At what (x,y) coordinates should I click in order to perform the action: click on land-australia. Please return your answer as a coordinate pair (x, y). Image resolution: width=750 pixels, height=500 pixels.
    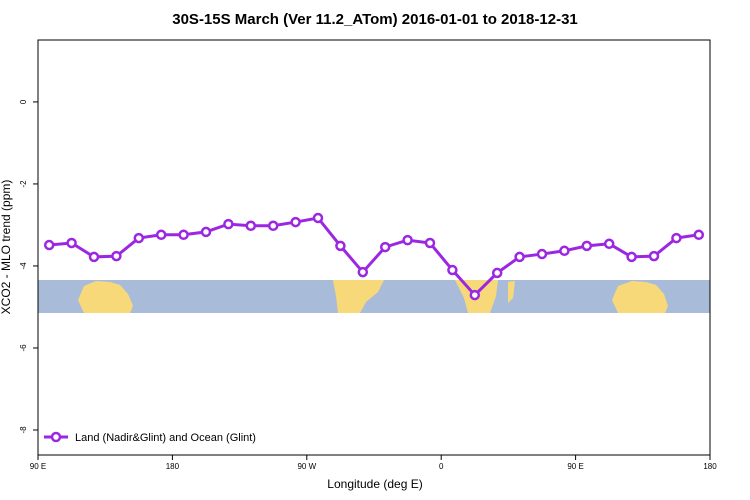
    Looking at the image, I should click on (105, 297).